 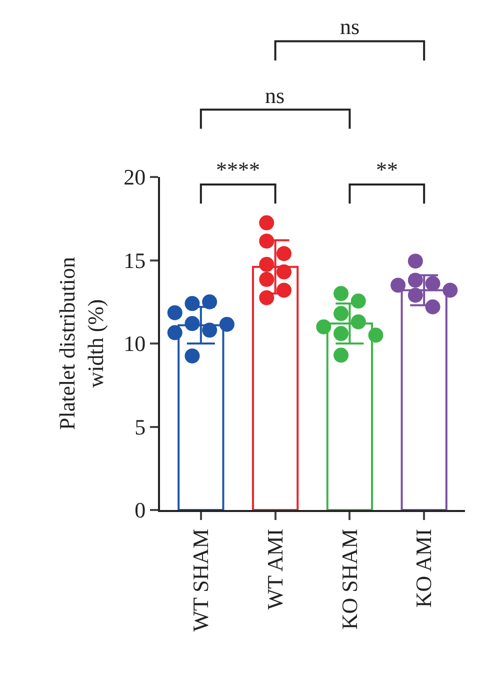 What do you see at coordinates (140, 510) in the screenshot?
I see `y-tick-label: 0` at bounding box center [140, 510].